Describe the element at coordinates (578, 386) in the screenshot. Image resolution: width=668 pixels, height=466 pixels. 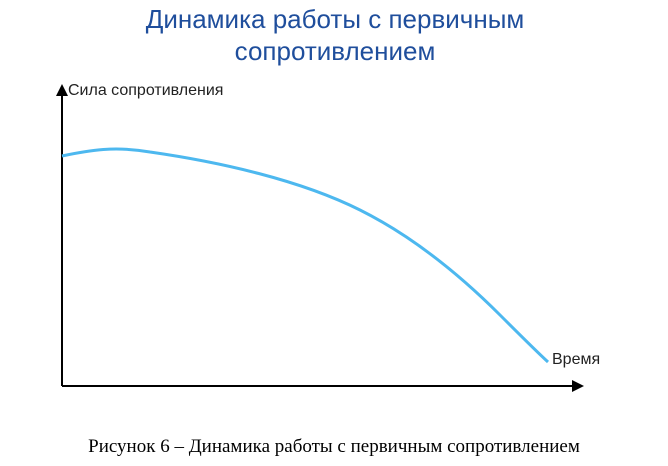
I see `x-arrow` at that location.